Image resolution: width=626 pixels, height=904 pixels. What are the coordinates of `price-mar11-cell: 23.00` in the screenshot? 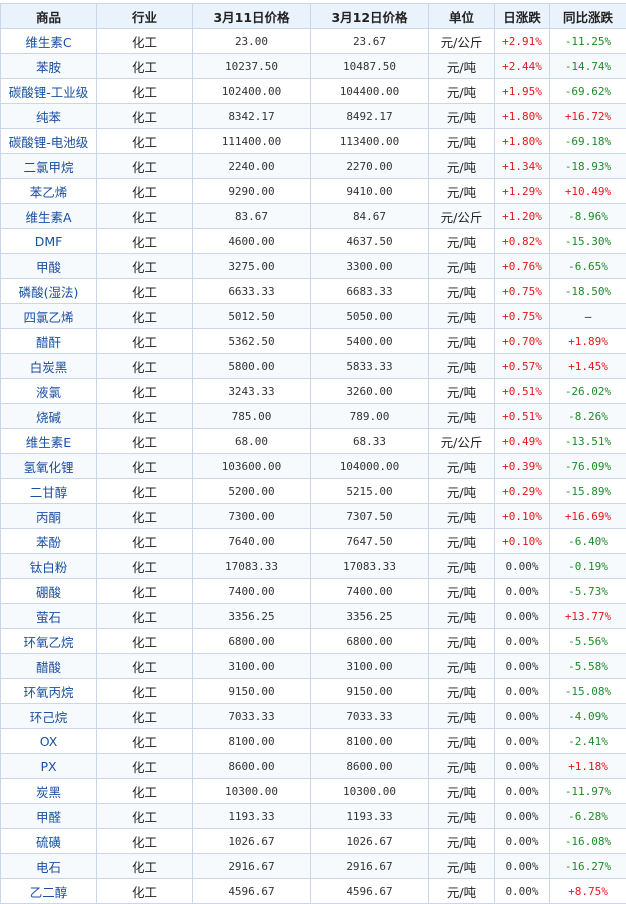 It's located at (252, 41).